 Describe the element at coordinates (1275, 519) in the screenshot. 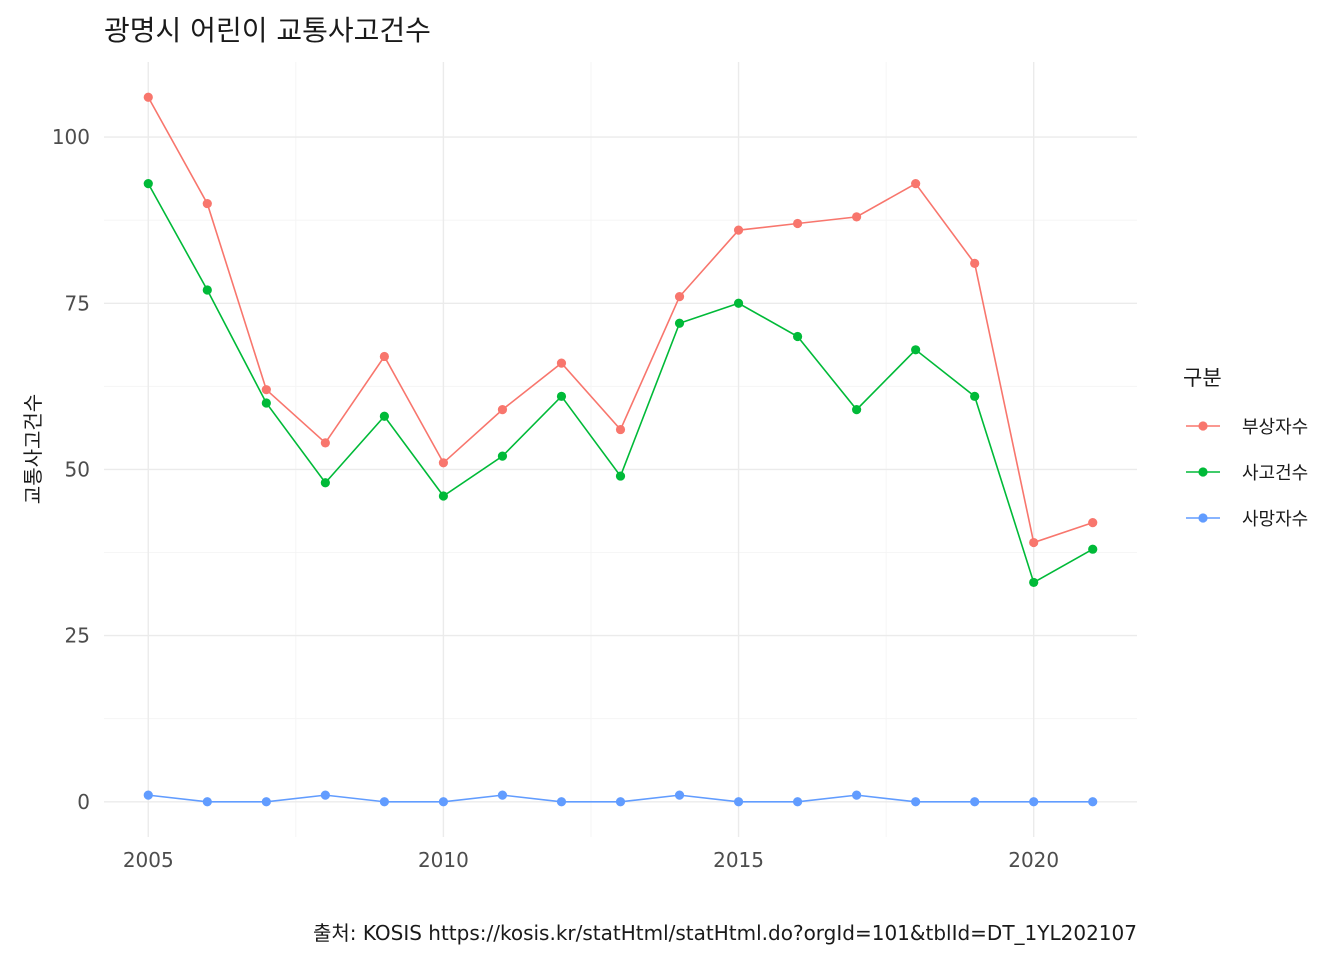

I see `legend-label: 사망자수` at that location.